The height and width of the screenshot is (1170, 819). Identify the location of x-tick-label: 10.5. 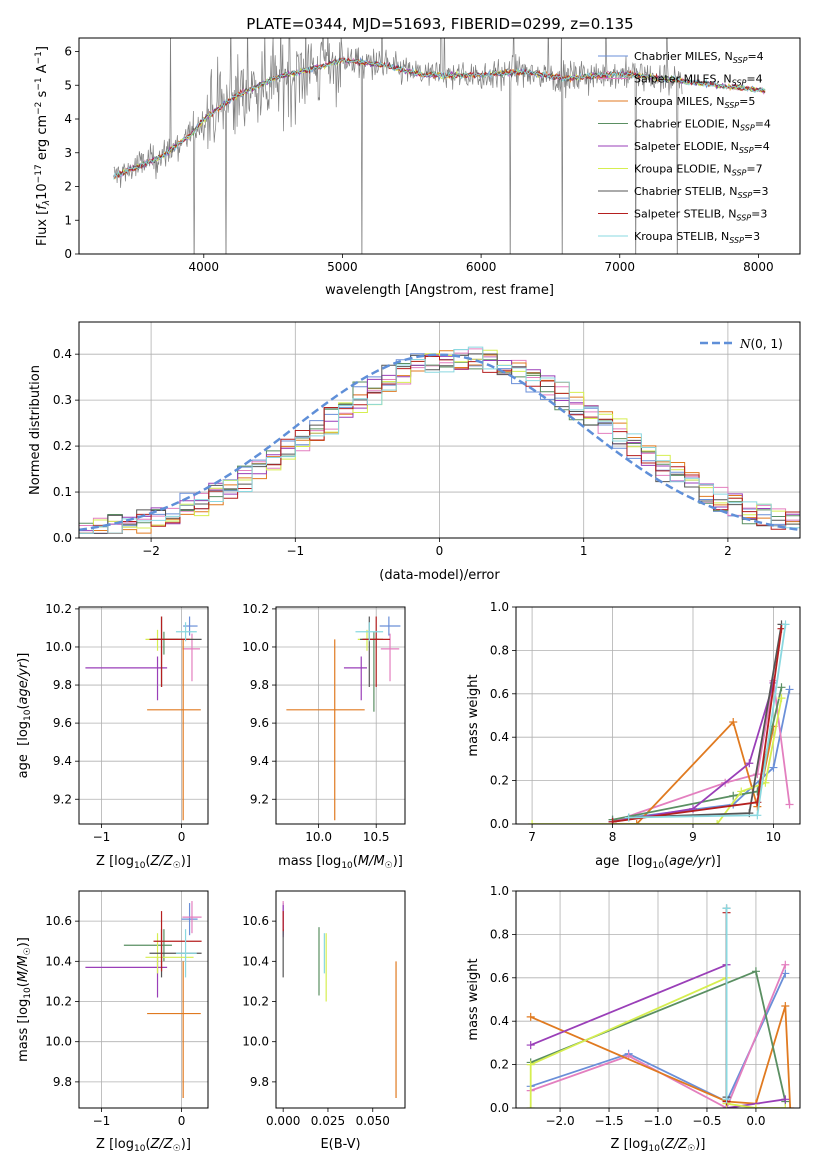
(376, 837).